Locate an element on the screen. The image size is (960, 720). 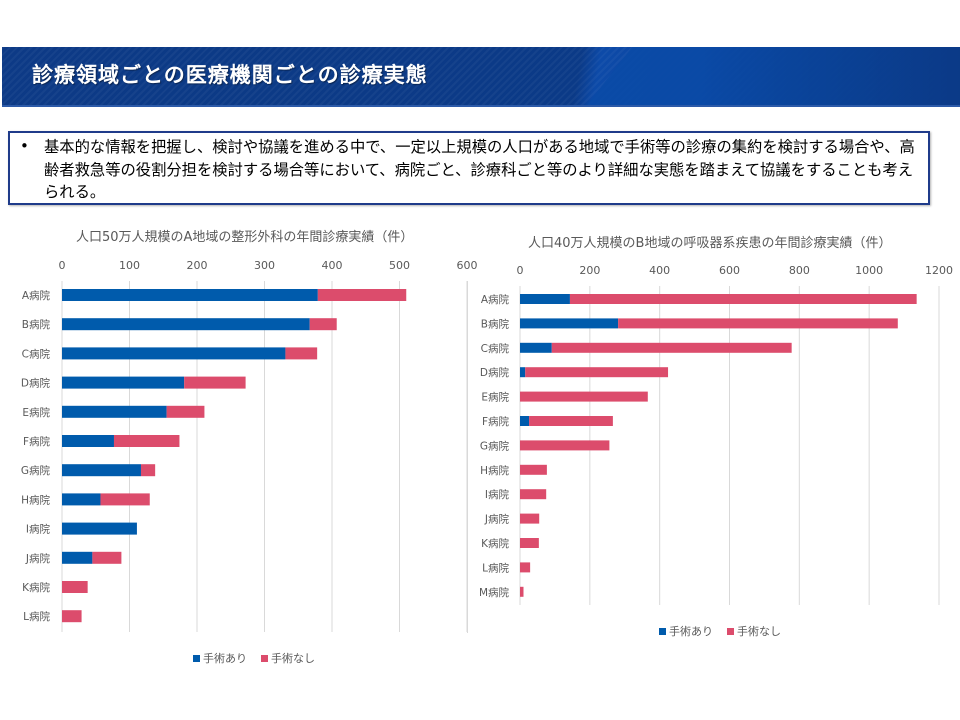
right-x-tick-label: 200 is located at coordinates (589, 270).